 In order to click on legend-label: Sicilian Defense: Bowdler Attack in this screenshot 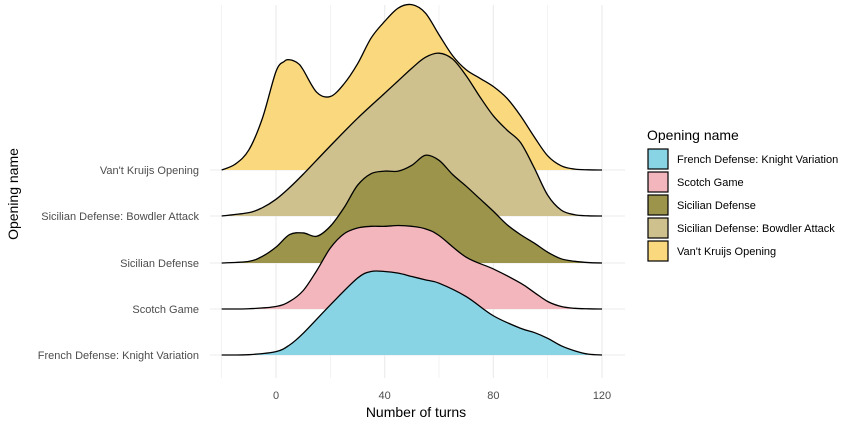, I will do `click(756, 229)`.